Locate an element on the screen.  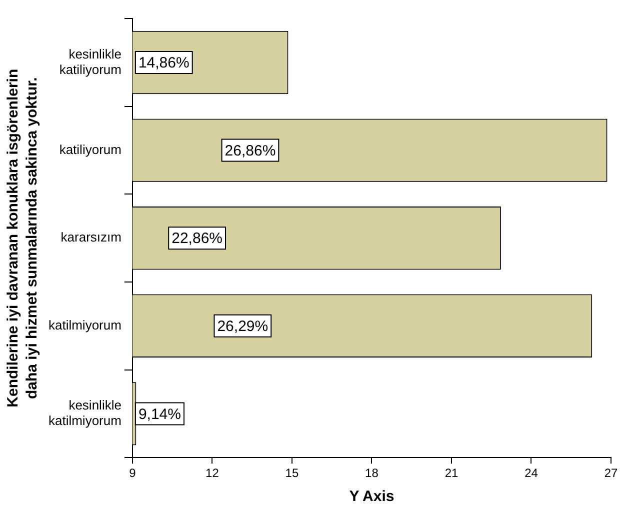
x-tick-label: 18 is located at coordinates (372, 473).